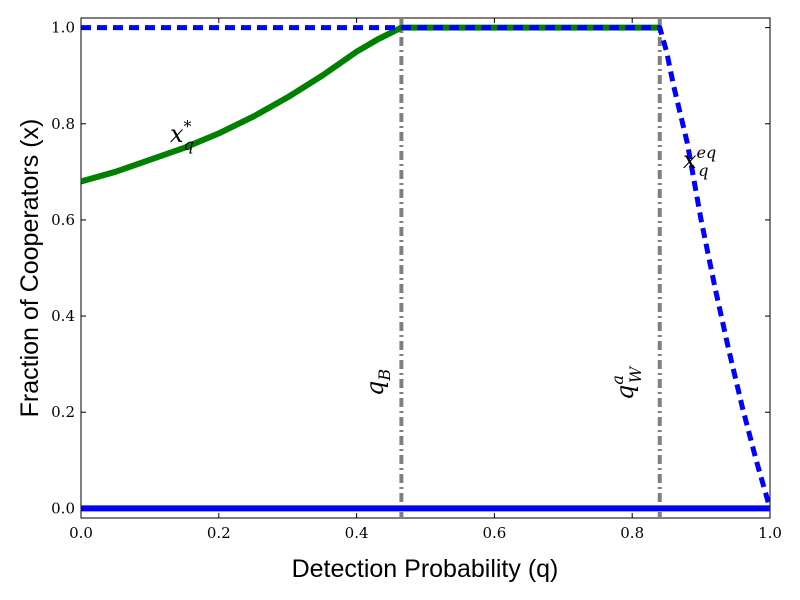 The width and height of the screenshot is (800, 600). Describe the element at coordinates (632, 533) in the screenshot. I see `x-tick-label-4: 0.8` at that location.